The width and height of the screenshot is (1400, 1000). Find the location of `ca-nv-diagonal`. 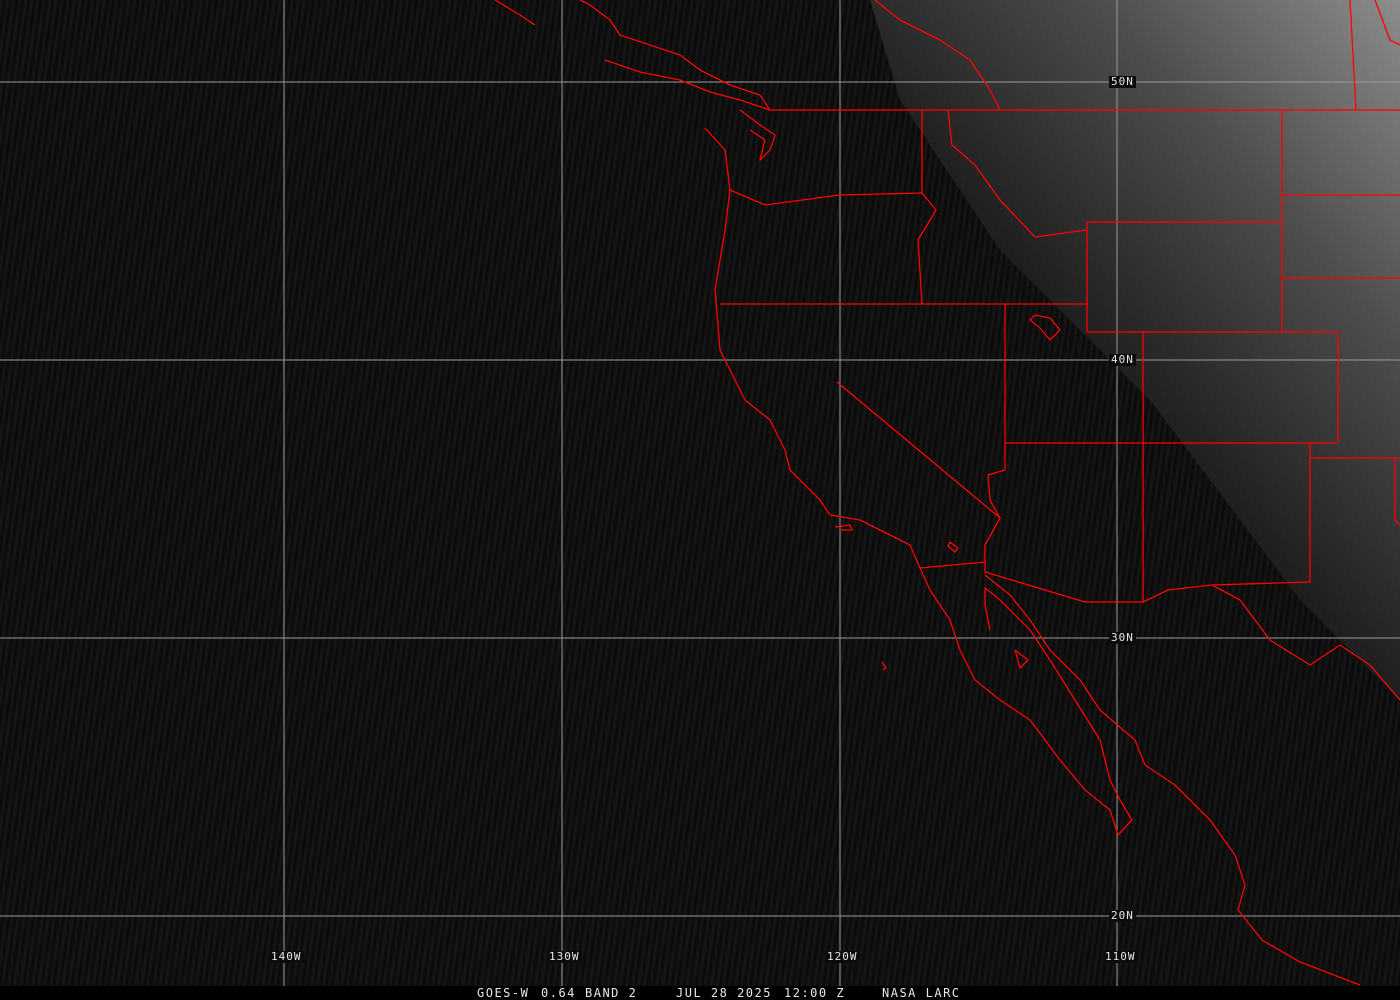

ca-nv-diagonal is located at coordinates (918, 450).